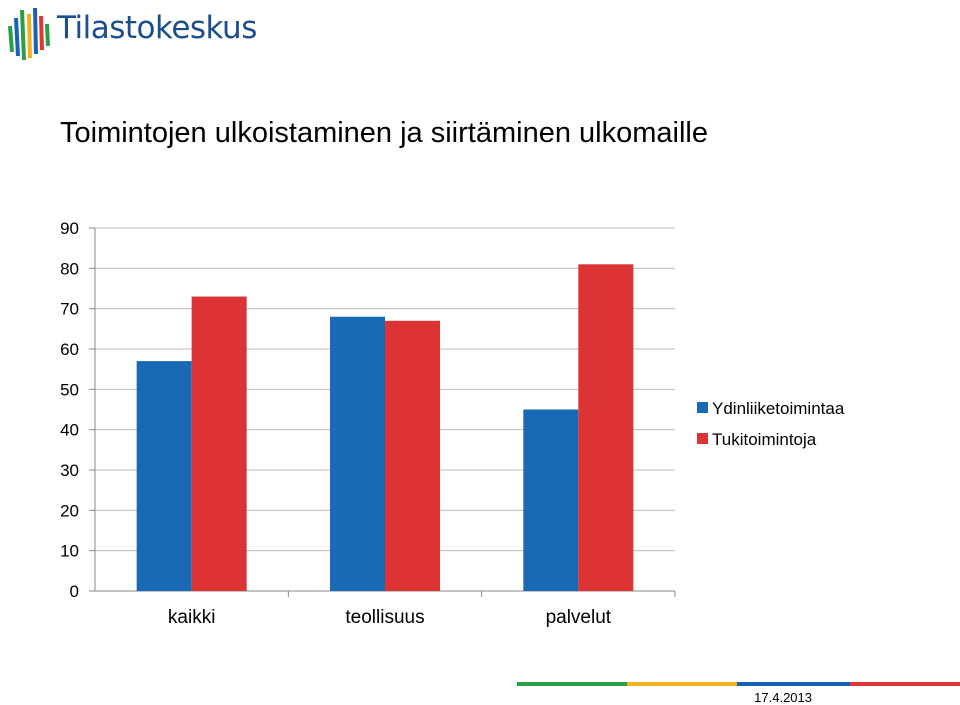 Image resolution: width=960 pixels, height=705 pixels. I want to click on bar-ydinliiketoimintaa-palvelut, so click(551, 500).